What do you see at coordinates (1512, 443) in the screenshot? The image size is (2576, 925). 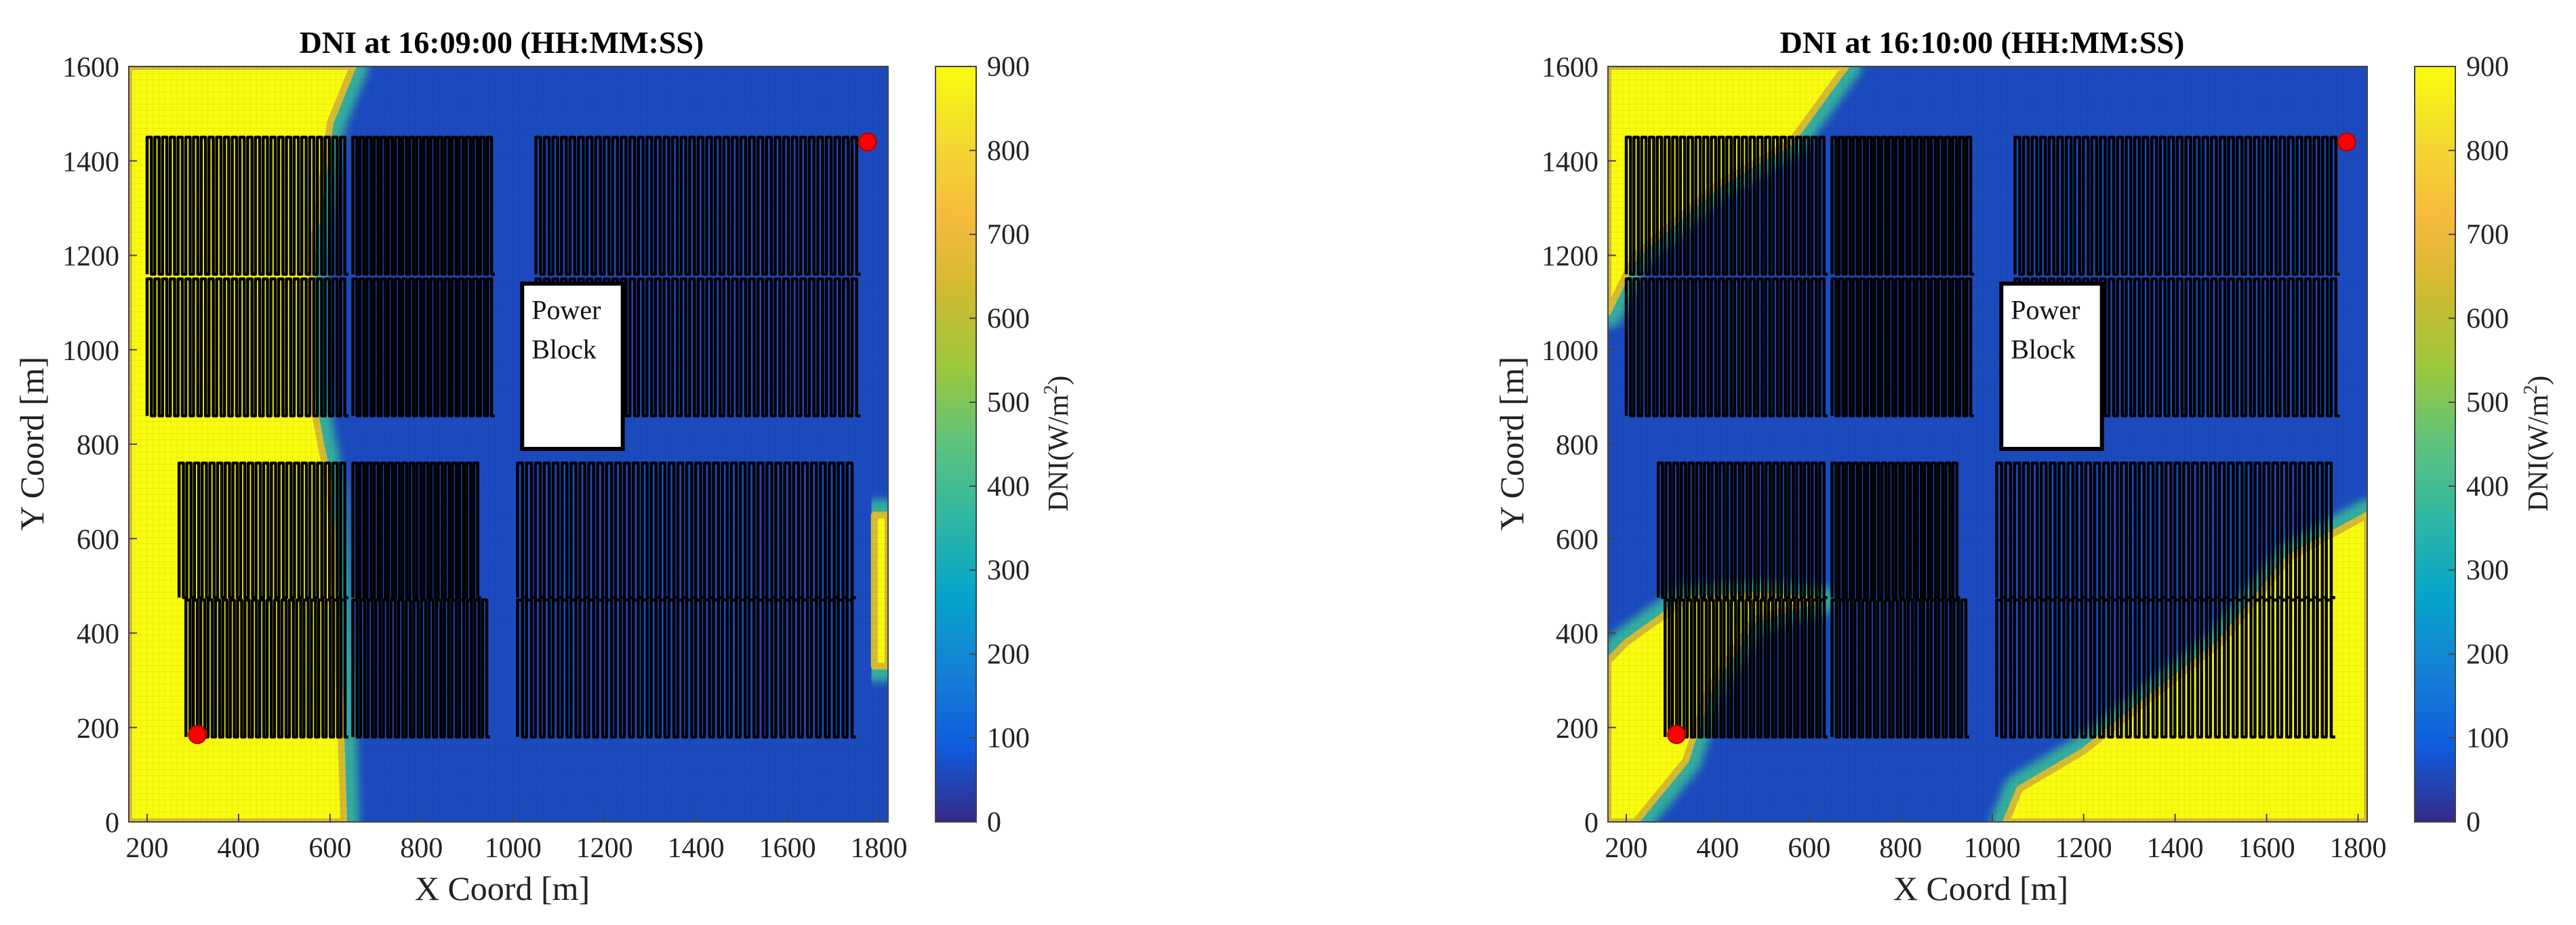 I see `y-axis-label-1: Y Coord [m]` at bounding box center [1512, 443].